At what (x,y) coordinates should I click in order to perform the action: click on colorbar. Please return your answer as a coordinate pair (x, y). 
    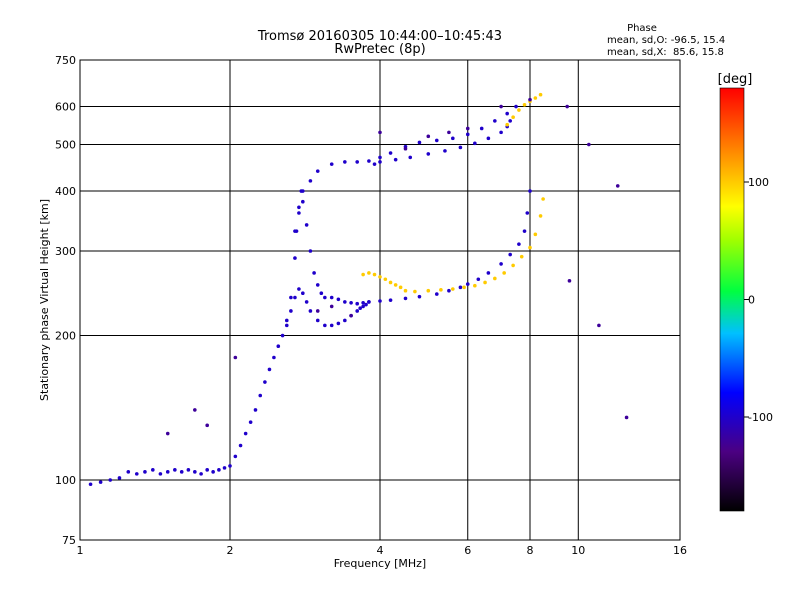
    Looking at the image, I should click on (732, 299).